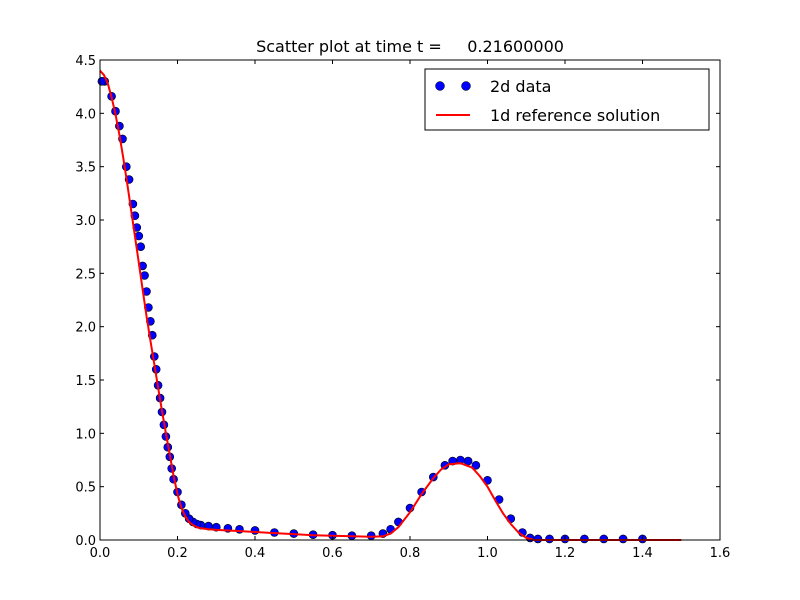 This screenshot has height=600, width=800. What do you see at coordinates (100, 553) in the screenshot?
I see `x-tick-label: 0.0` at bounding box center [100, 553].